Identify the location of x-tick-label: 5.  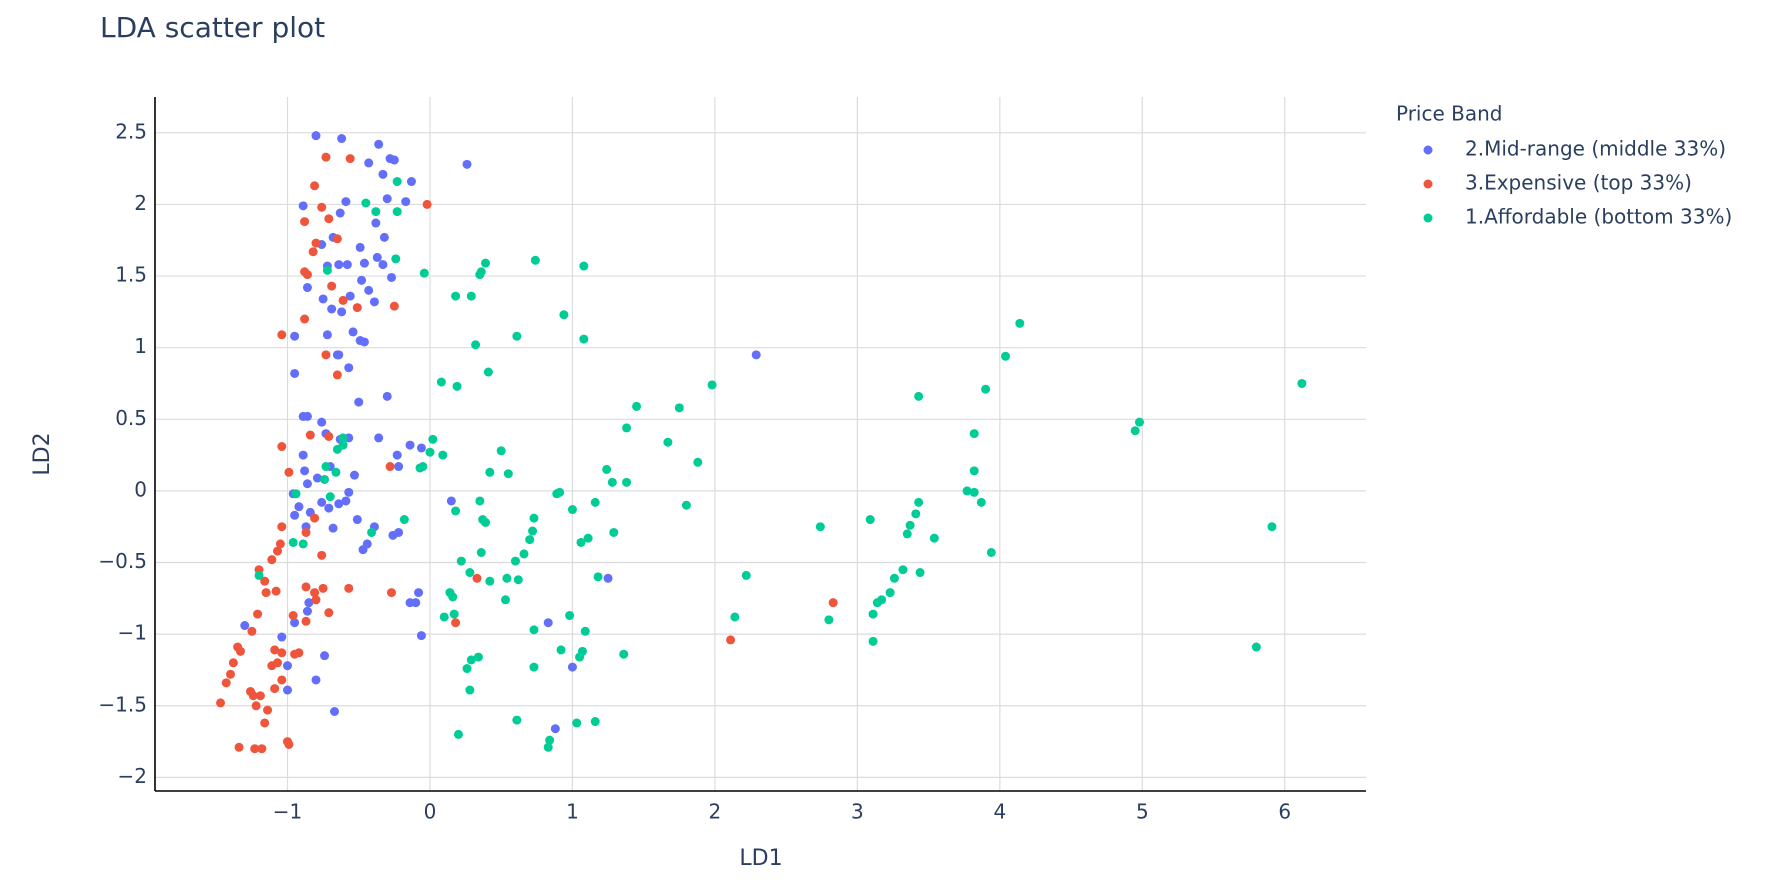
(1142, 812).